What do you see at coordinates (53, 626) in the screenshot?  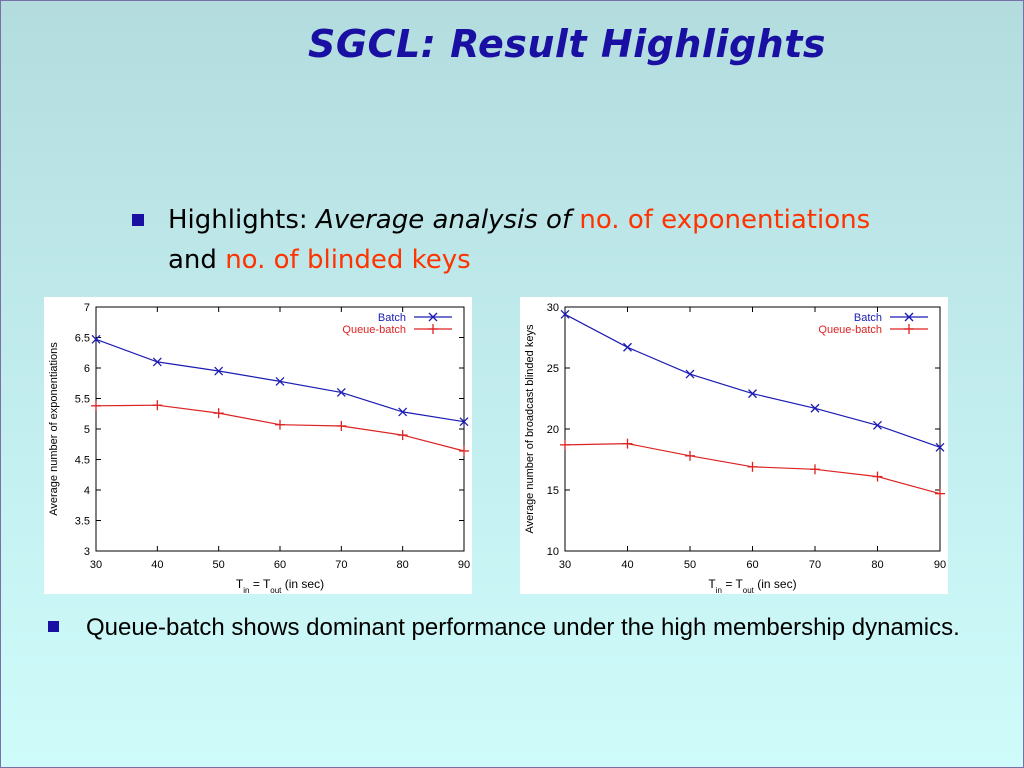 I see `square-bullet-icon` at bounding box center [53, 626].